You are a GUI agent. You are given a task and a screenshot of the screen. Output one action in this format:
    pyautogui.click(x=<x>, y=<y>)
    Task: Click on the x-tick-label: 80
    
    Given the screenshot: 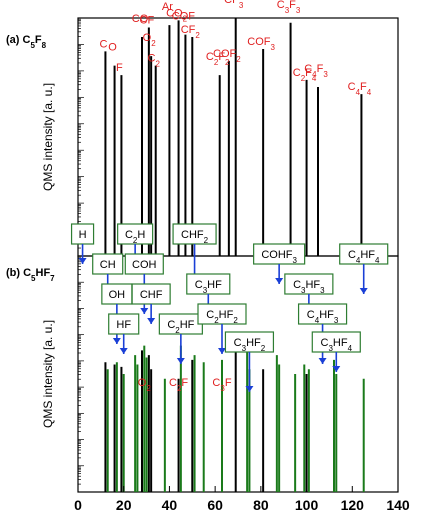 What is the action you would take?
    pyautogui.click(x=261, y=505)
    